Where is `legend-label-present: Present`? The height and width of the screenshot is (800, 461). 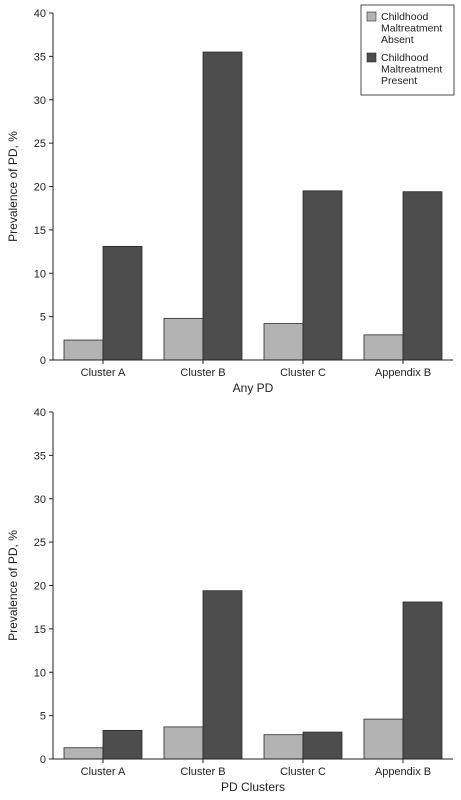 legend-label-present: Present is located at coordinates (399, 81).